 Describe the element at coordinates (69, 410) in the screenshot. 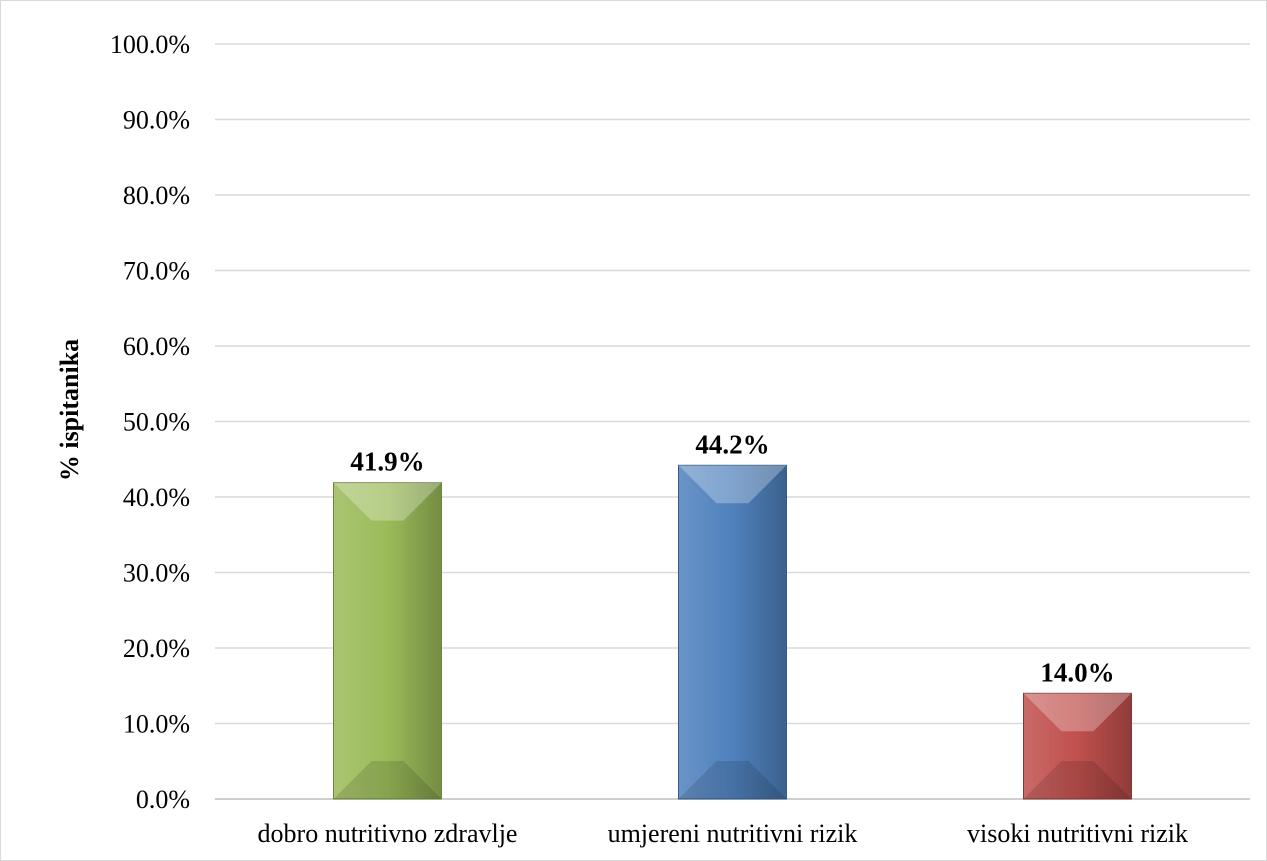

I see `y-axis-title: % ispitanika` at that location.